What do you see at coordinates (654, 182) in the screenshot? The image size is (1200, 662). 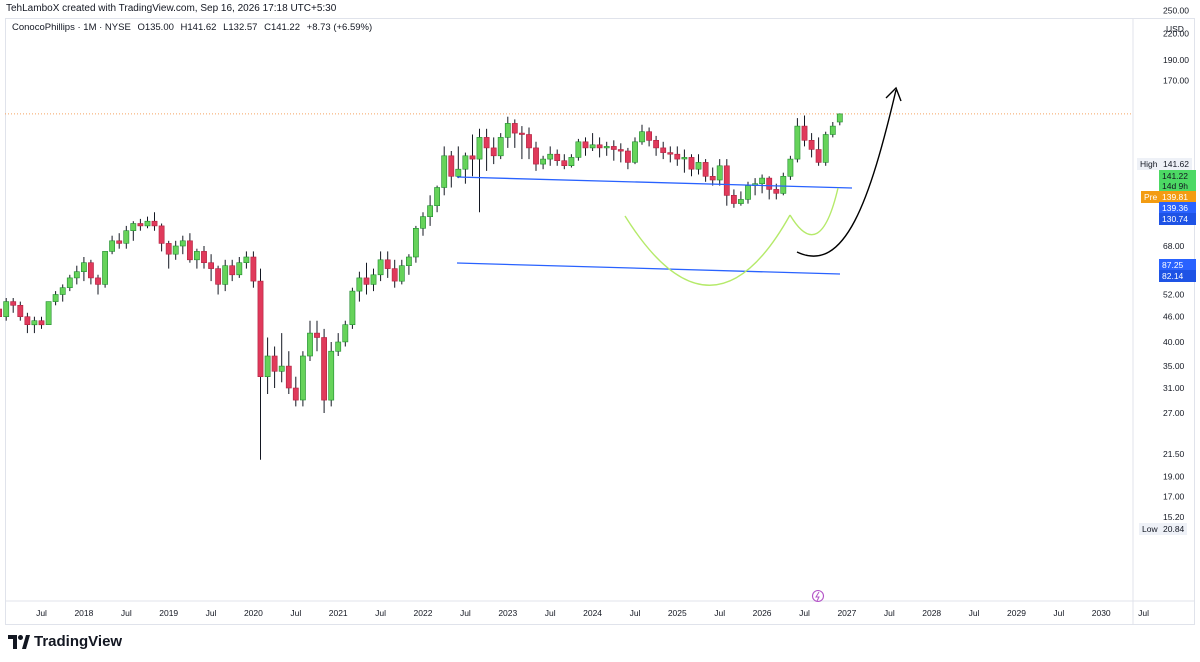 I see `upper-channel-line` at bounding box center [654, 182].